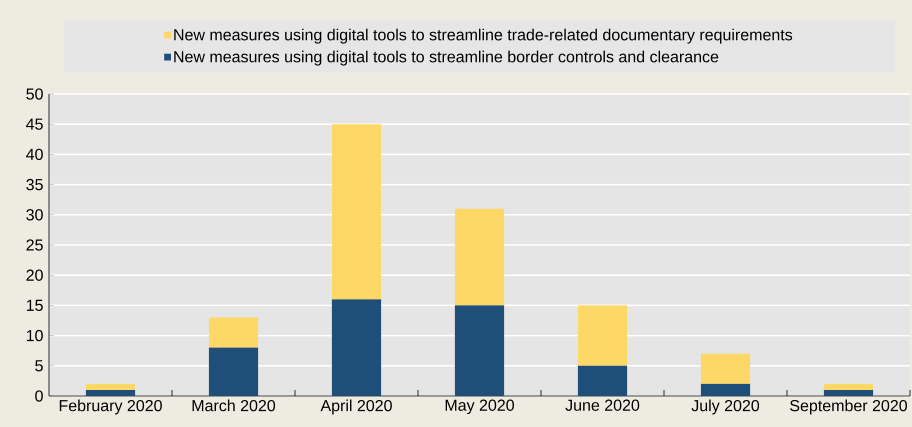  I want to click on x-tick-label: September 2020, so click(849, 407).